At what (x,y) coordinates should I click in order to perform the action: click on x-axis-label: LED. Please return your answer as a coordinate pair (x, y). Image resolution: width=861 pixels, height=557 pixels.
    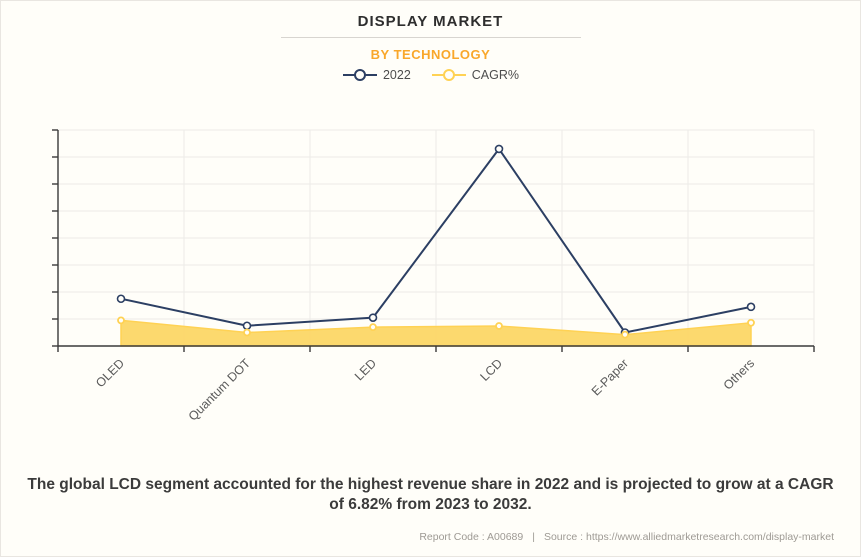
    Looking at the image, I should click on (365, 369).